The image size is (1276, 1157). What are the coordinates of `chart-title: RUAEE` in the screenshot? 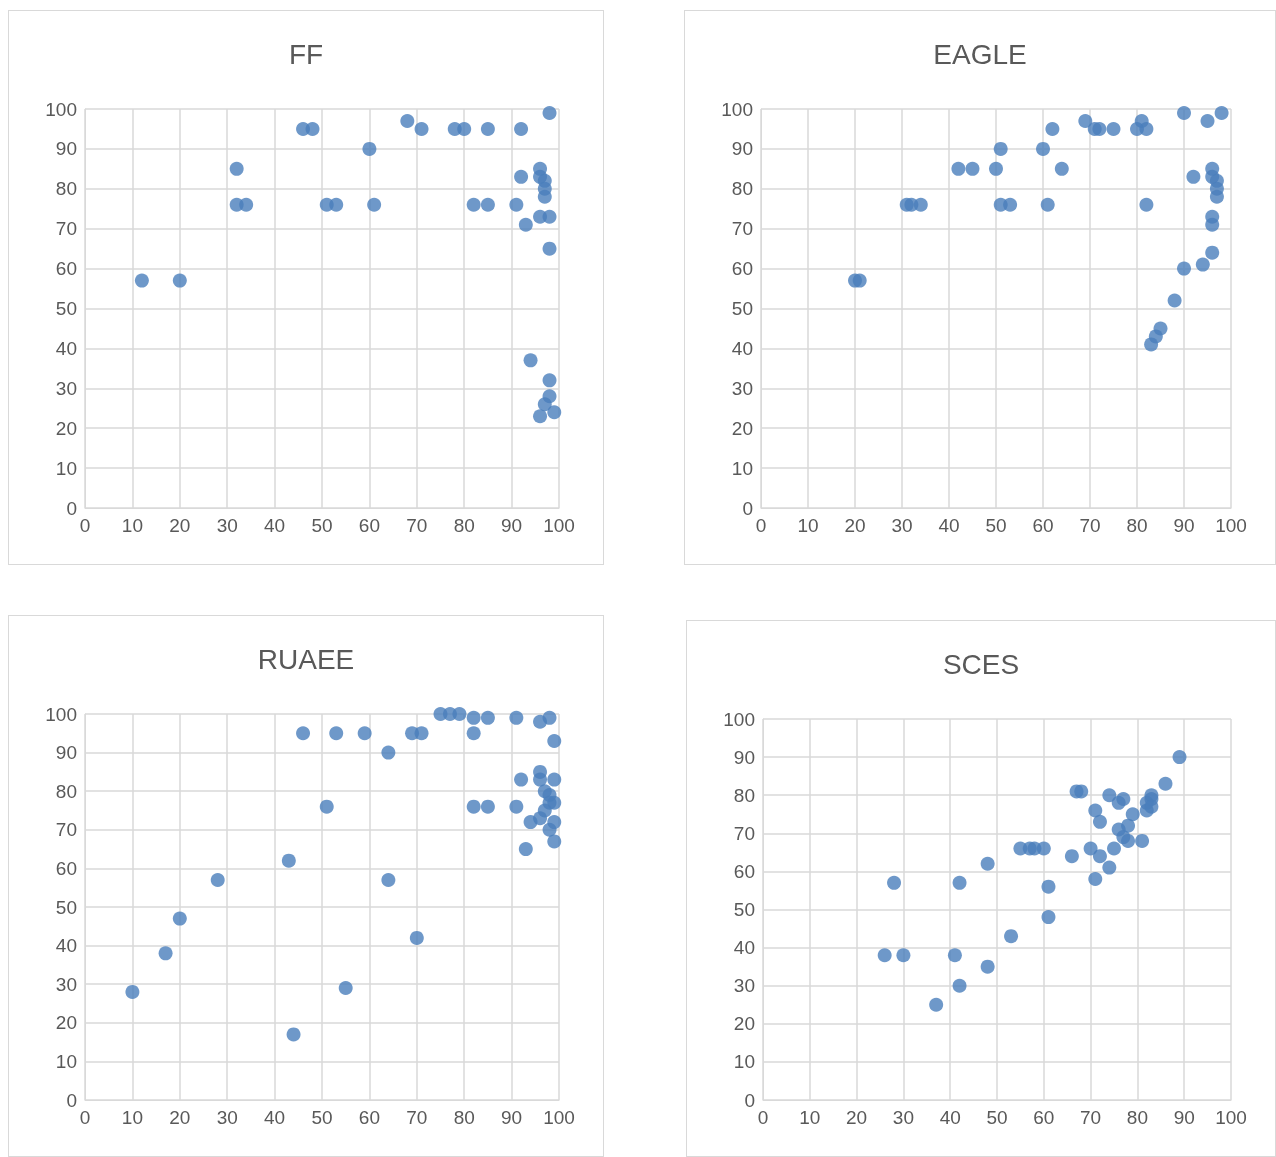 It's located at (306, 659).